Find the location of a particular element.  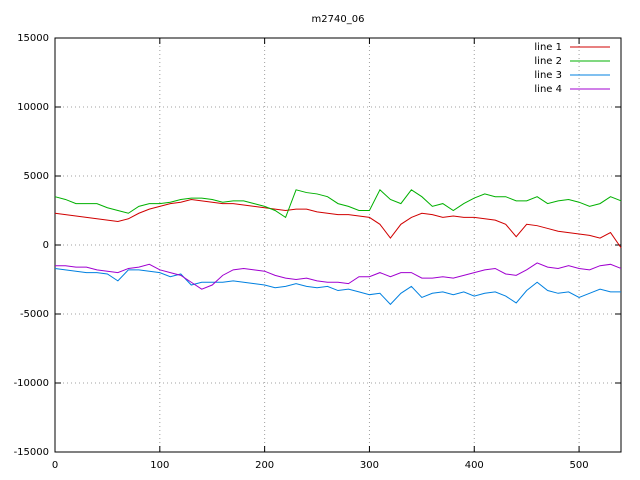

x-tick-label: 200 is located at coordinates (264, 465).